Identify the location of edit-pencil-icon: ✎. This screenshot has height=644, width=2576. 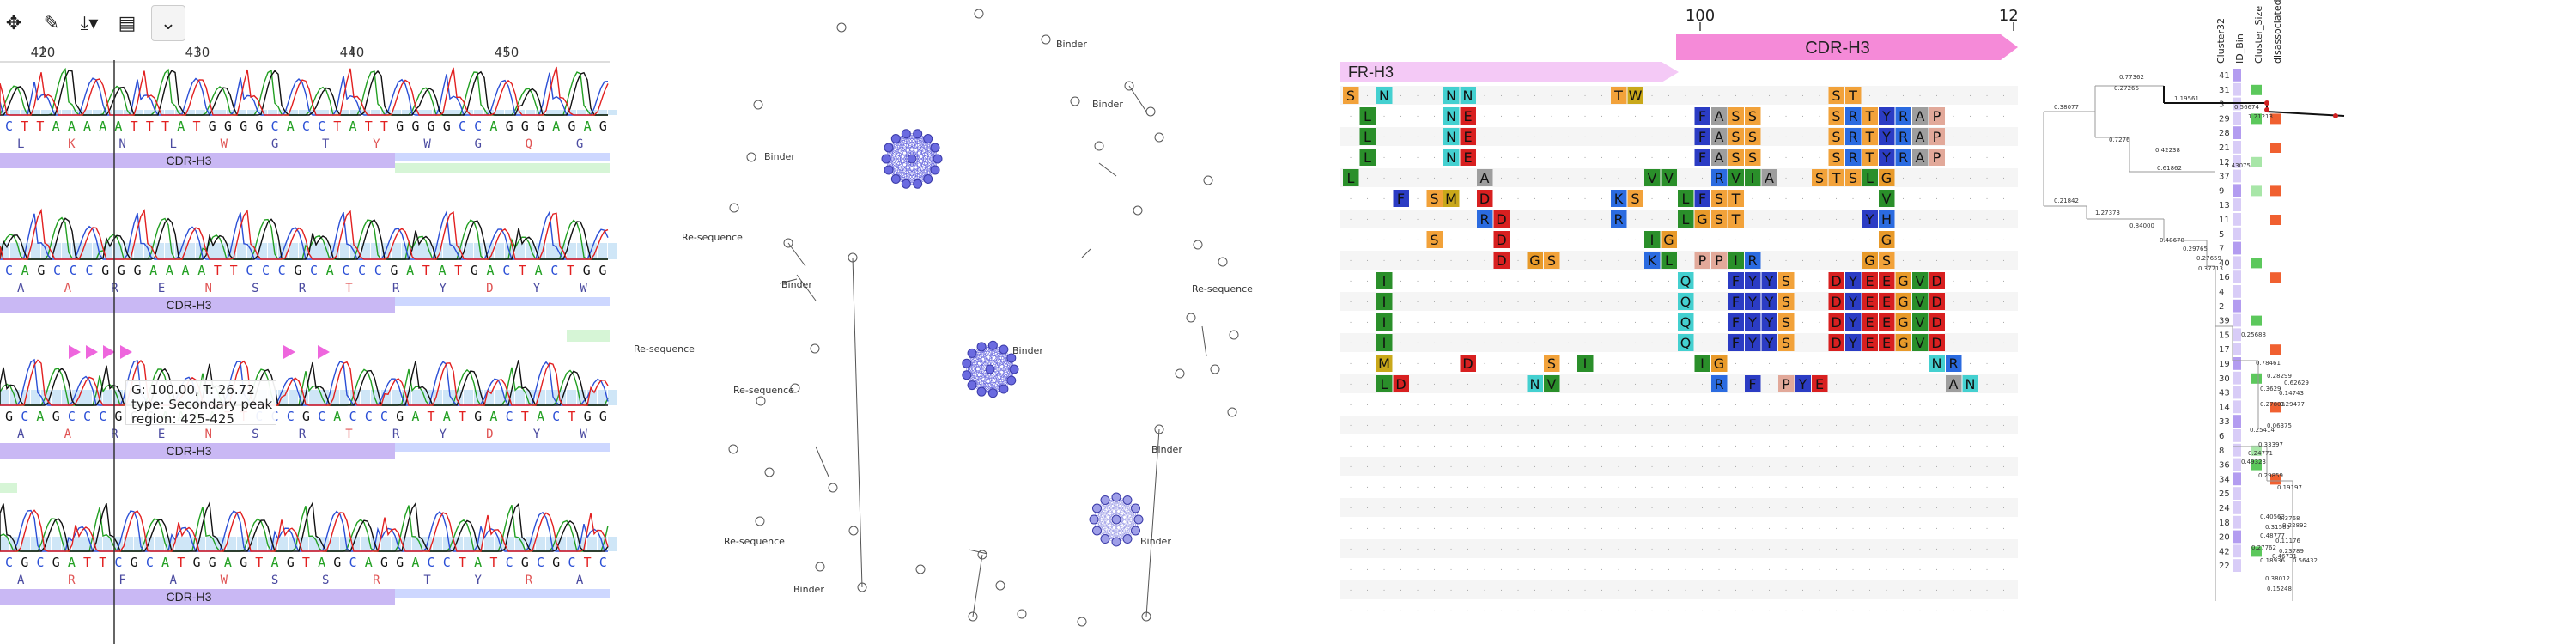
(52, 23).